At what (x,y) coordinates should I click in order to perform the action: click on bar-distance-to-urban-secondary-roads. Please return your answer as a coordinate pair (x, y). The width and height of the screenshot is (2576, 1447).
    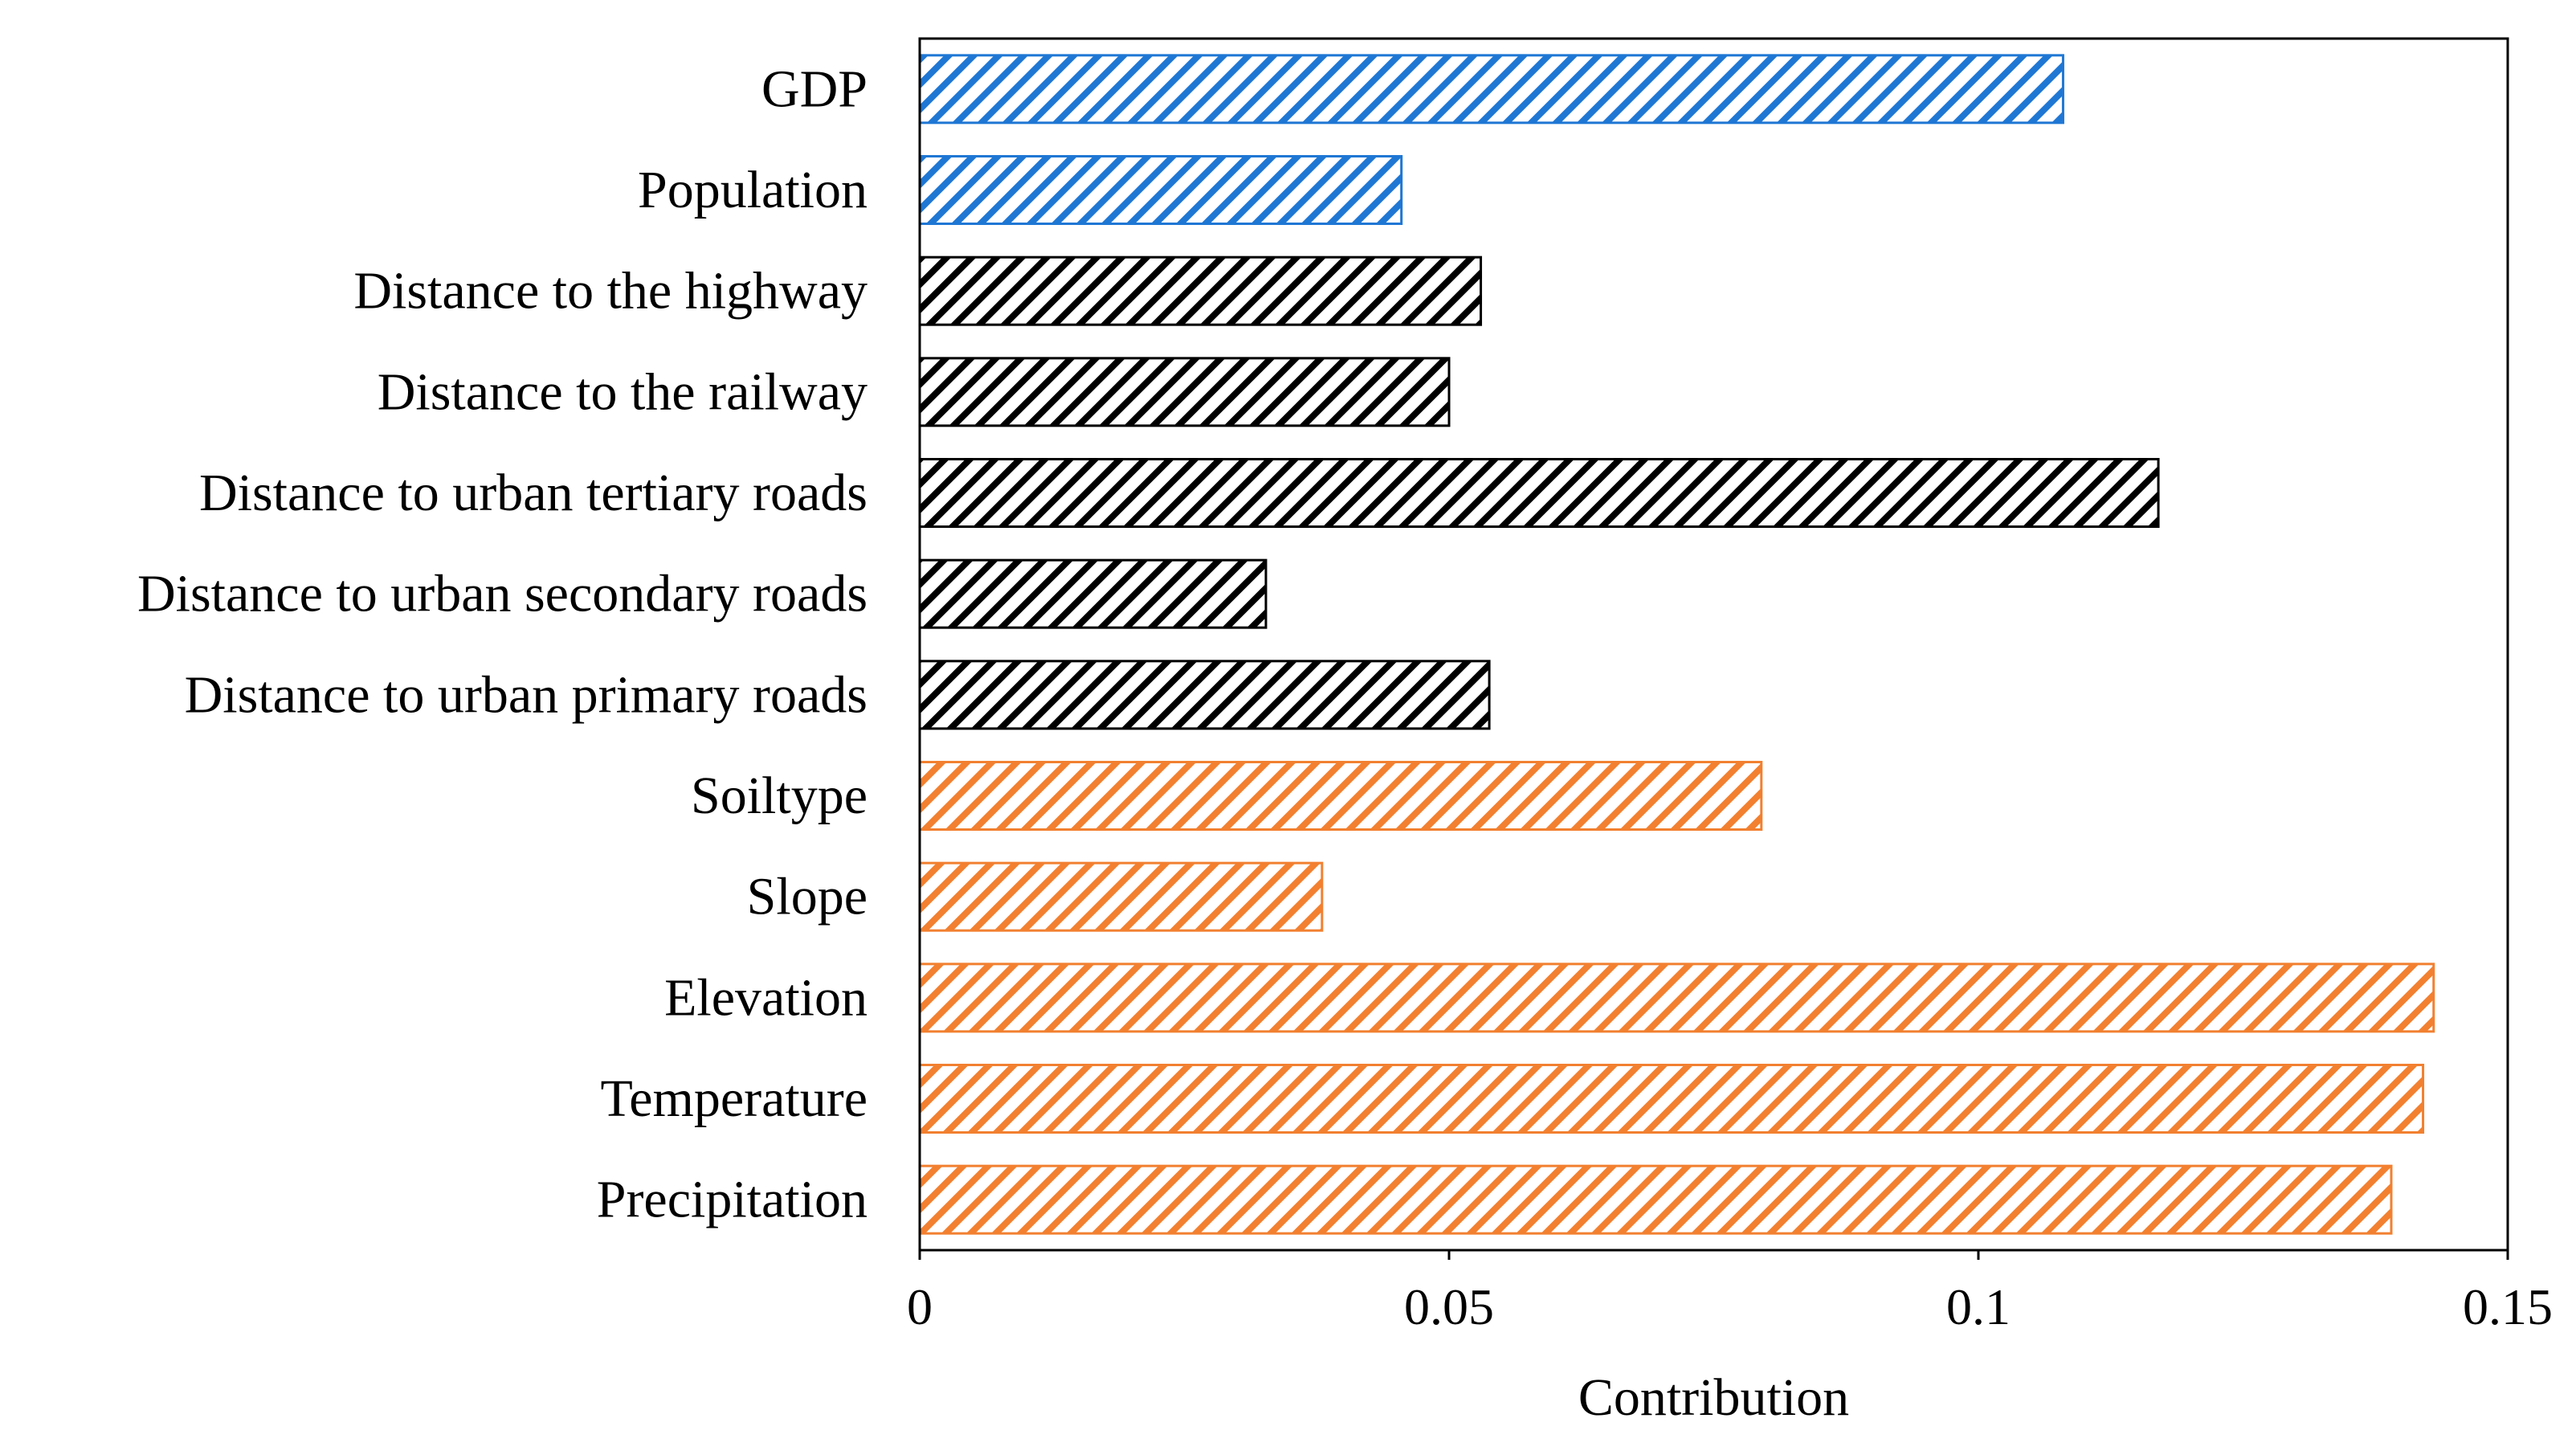
    Looking at the image, I should click on (1093, 593).